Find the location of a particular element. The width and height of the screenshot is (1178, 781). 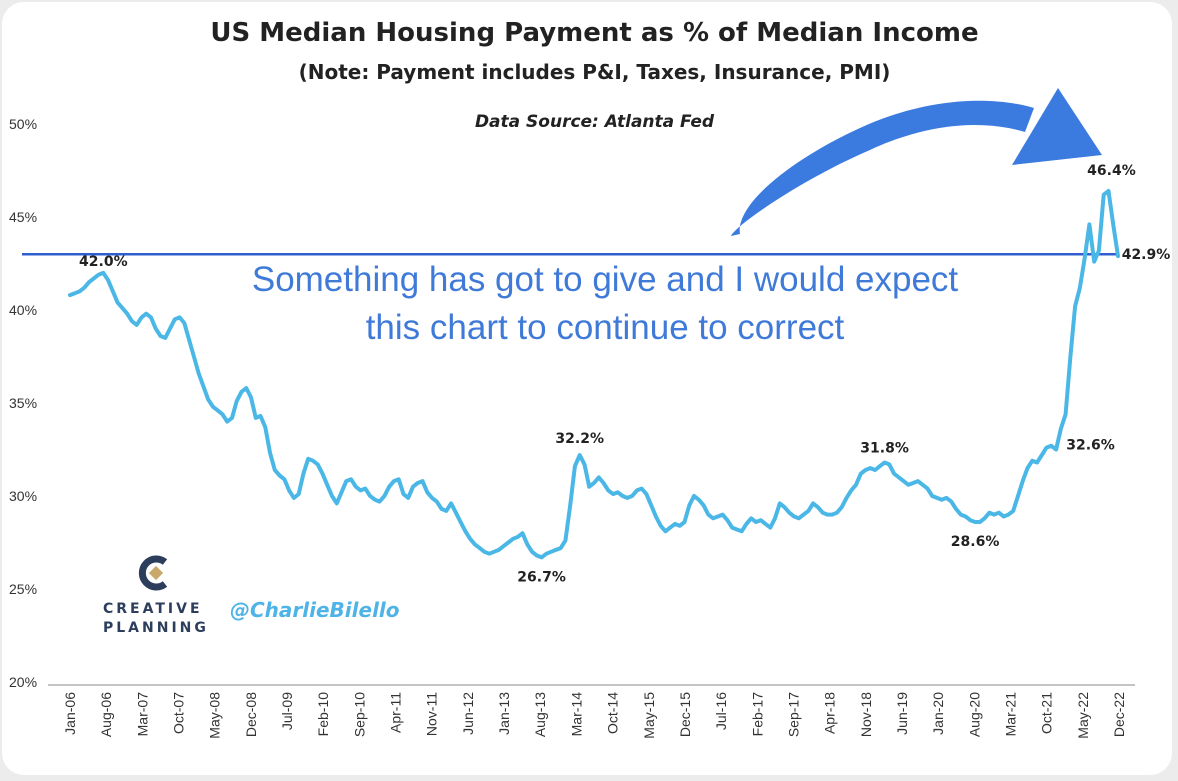

x-tick-label: Feb-10 is located at coordinates (323, 714).